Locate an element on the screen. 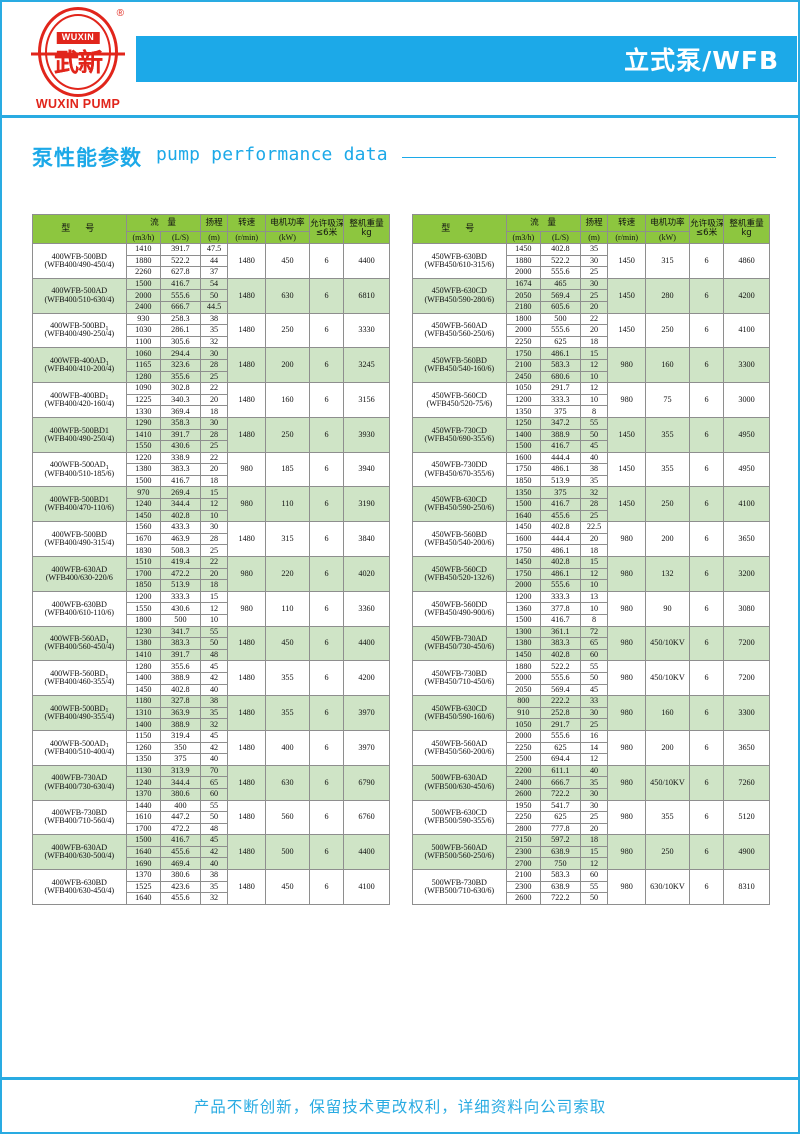  cell-head: 35 is located at coordinates (214, 713).